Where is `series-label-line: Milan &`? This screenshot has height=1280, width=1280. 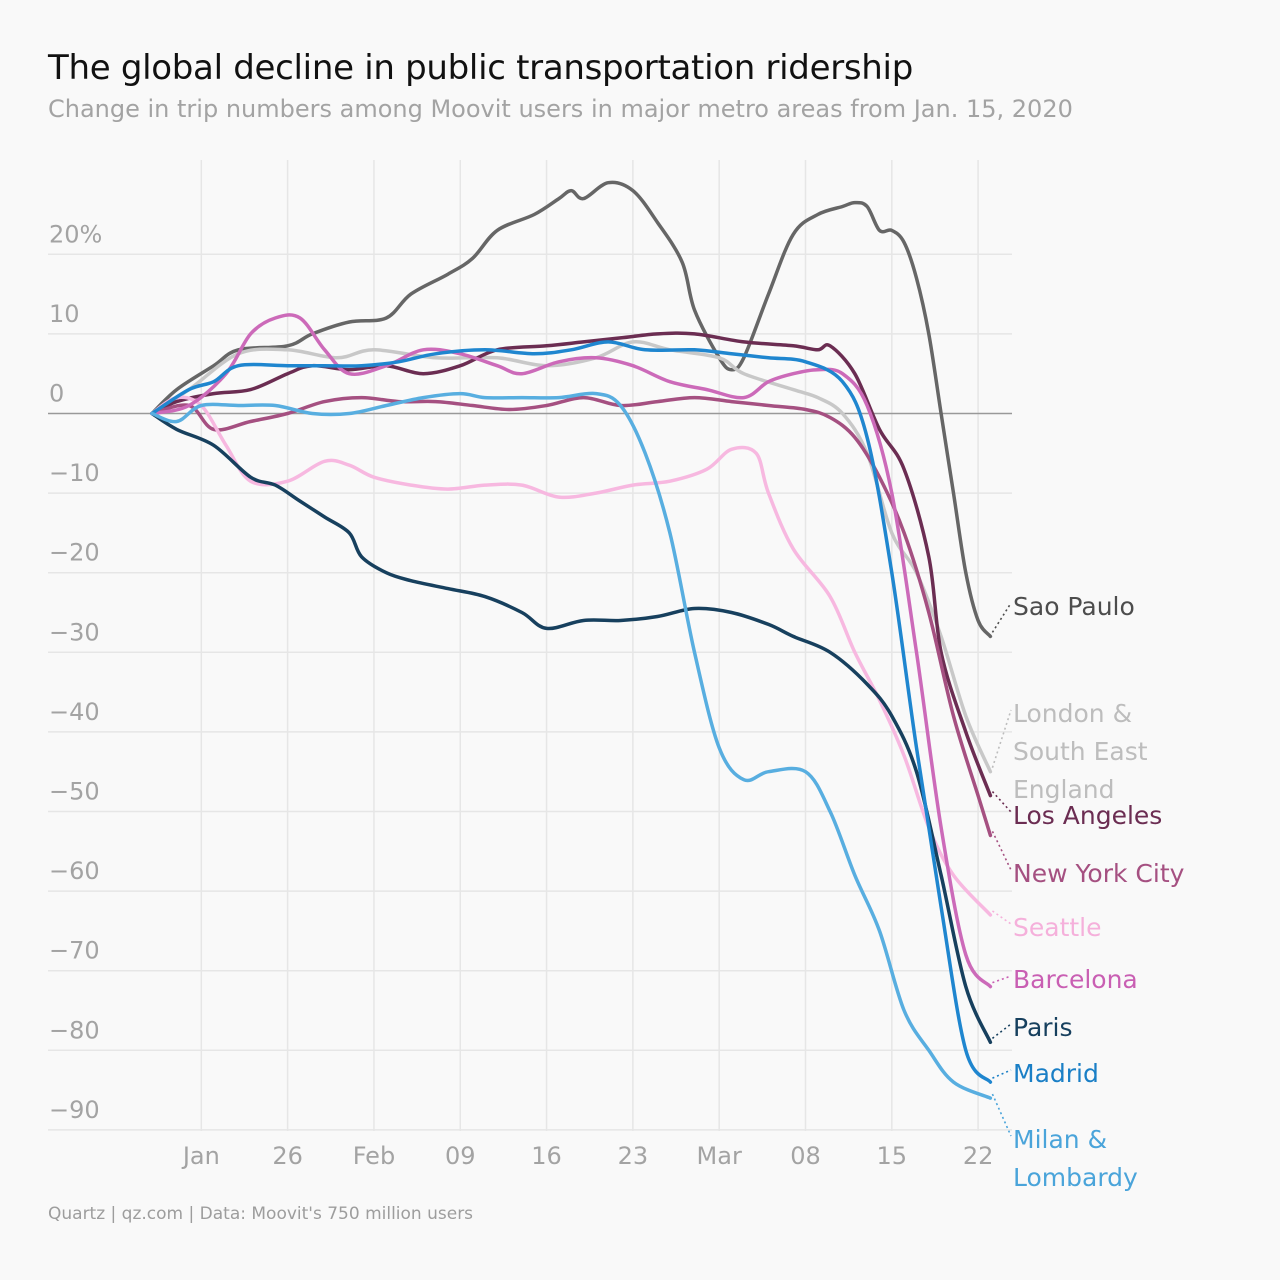
series-label-line: Milan & is located at coordinates (1060, 1139).